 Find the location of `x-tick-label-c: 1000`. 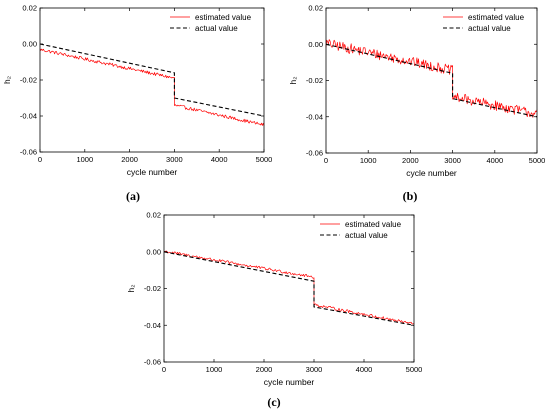

x-tick-label-c: 1000 is located at coordinates (214, 369).